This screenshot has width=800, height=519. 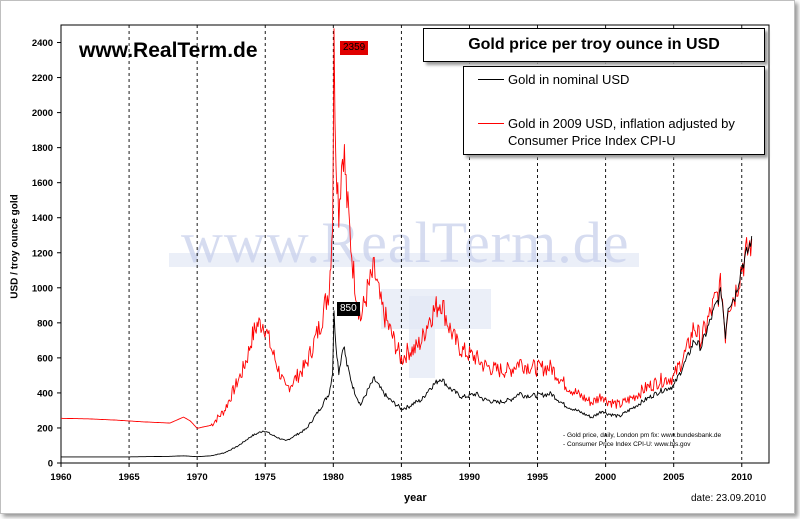 I want to click on y-axis-label: USD / troy ounce gold, so click(x=15, y=246).